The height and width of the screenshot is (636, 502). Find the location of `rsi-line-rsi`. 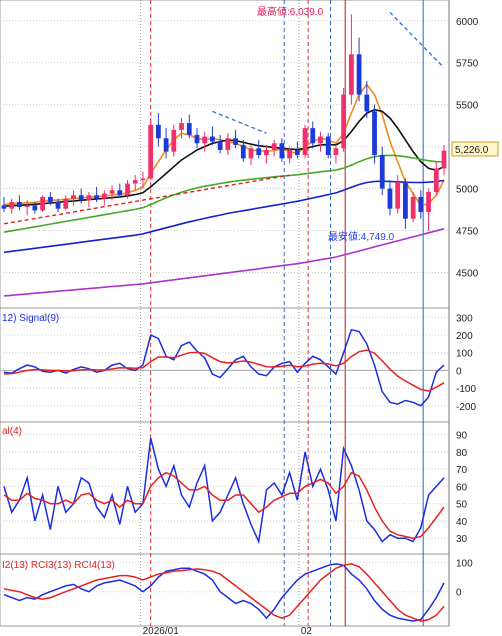

rsi-line-rsi is located at coordinates (224, 491).